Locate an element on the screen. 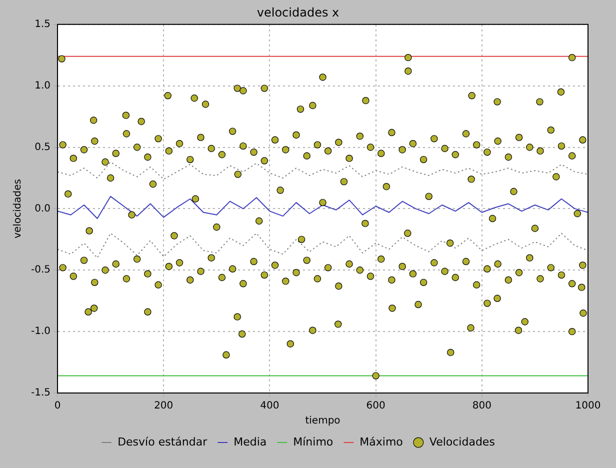  x-tick-label: 800 is located at coordinates (482, 406).